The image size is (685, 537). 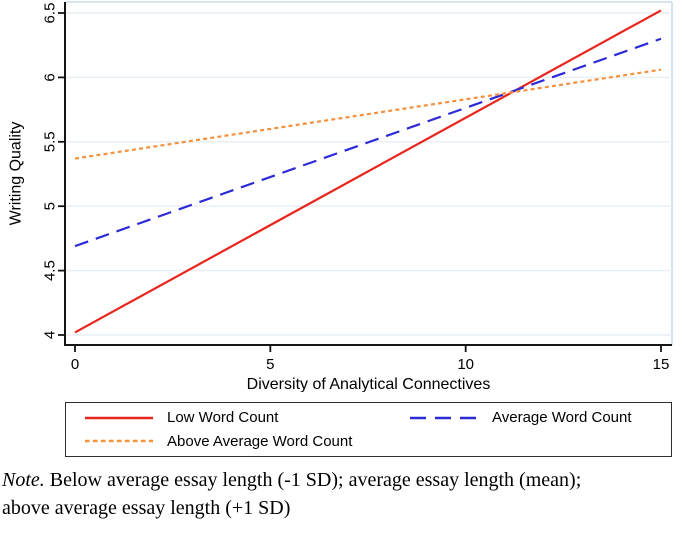 What do you see at coordinates (465, 364) in the screenshot?
I see `x-tick-label-10: 10` at bounding box center [465, 364].